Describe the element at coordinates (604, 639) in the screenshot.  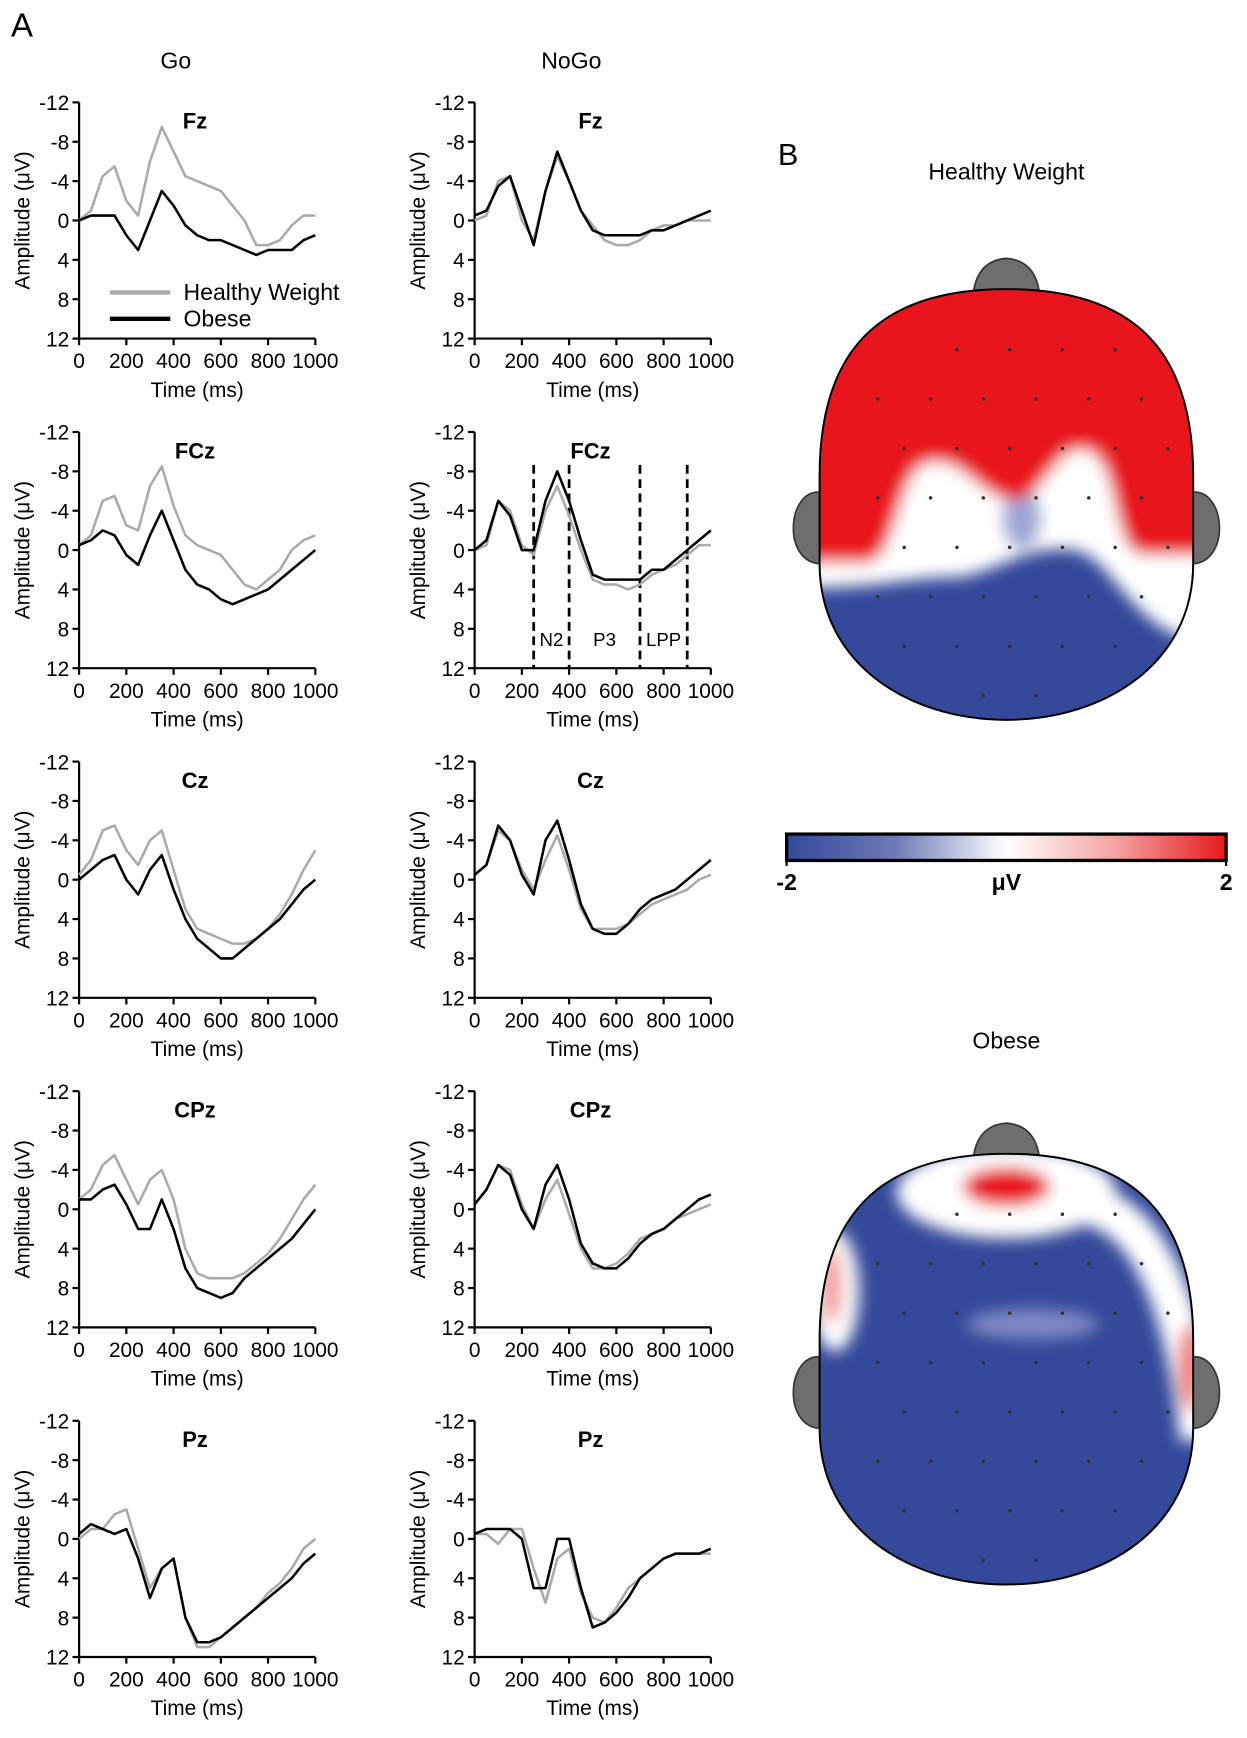
I see `window-label: P3` at that location.